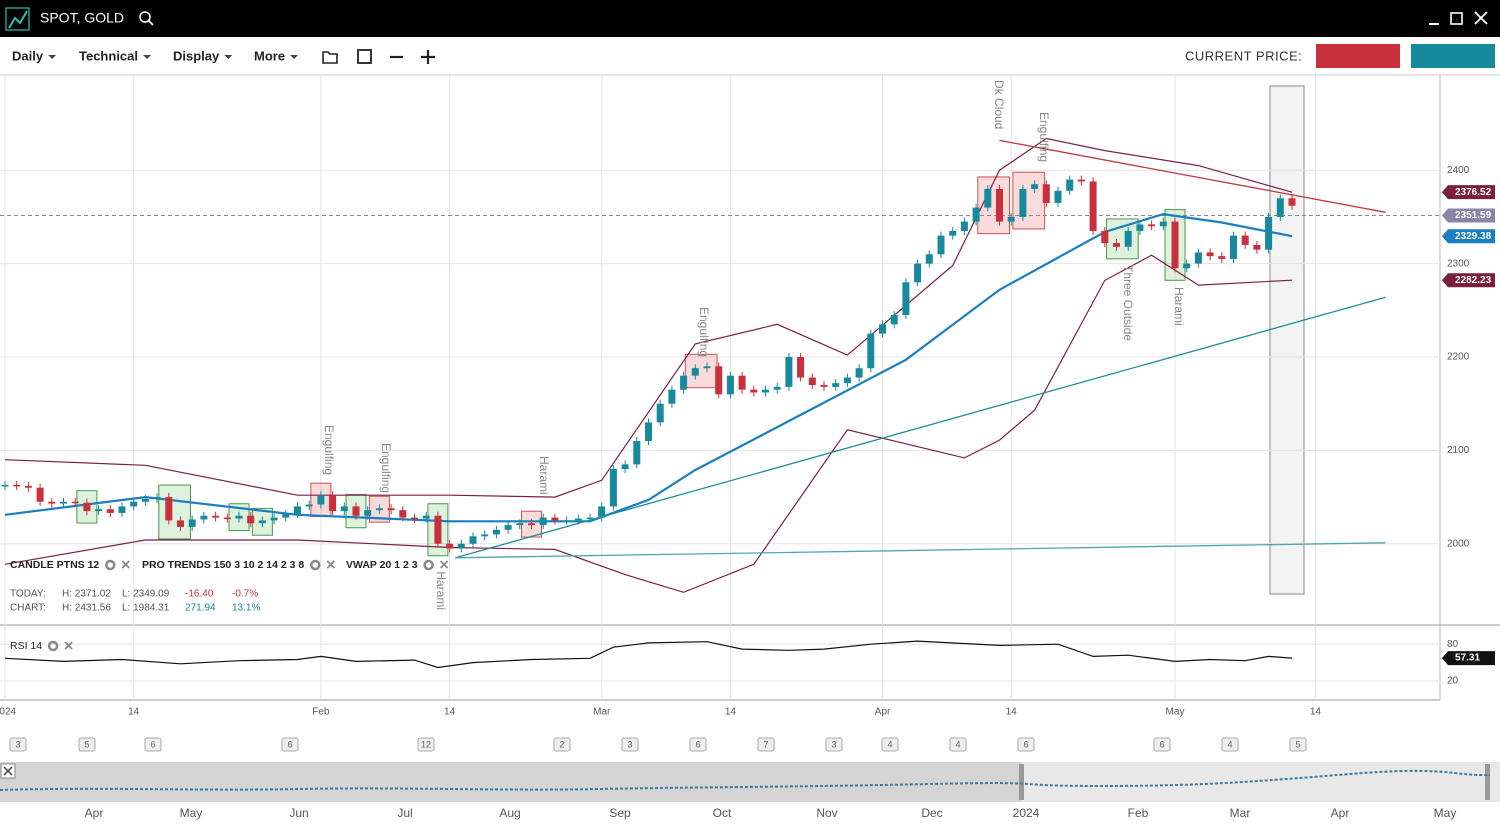 The width and height of the screenshot is (1500, 829). Describe the element at coordinates (223, 565) in the screenshot. I see `indicator-legend: PRO TRENDS 150 3 10 2 14 2 3 8` at that location.